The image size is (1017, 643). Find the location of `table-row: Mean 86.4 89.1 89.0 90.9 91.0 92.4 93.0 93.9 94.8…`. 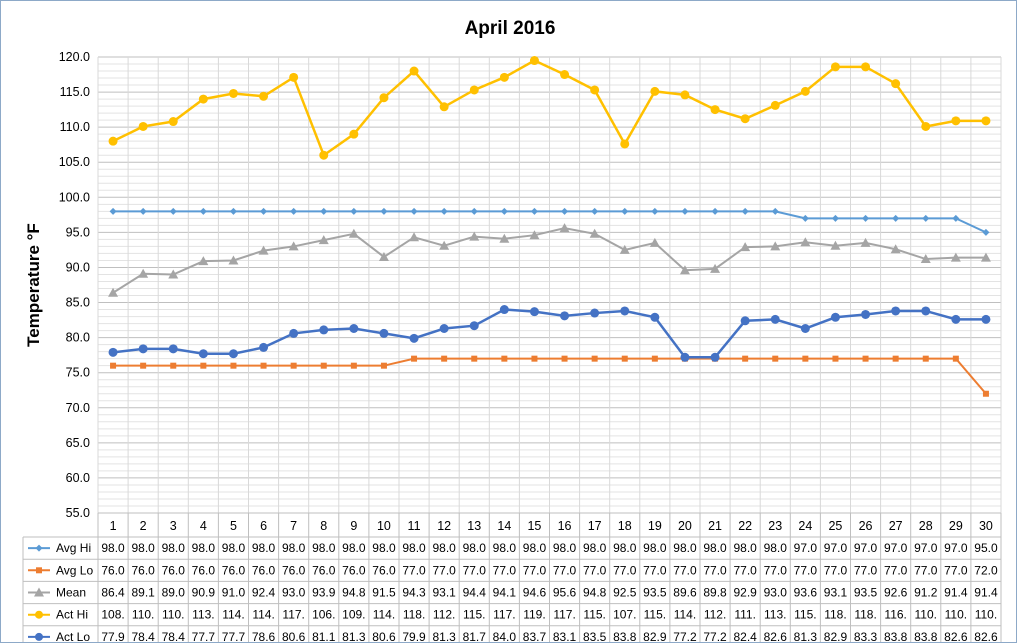

table-row: Mean 86.4 89.1 89.0 90.9 91.0 92.4 93.0 93.9 94.8… is located at coordinates (513, 593).